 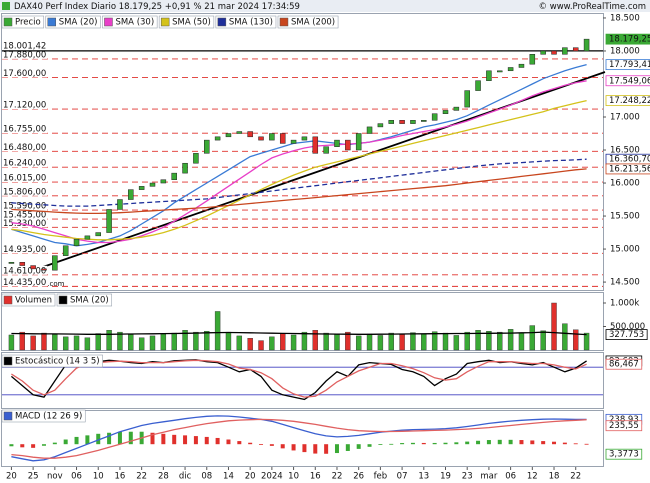 What do you see at coordinates (381, 477) in the screenshot?
I see `x-tick-label: feb` at bounding box center [381, 477].